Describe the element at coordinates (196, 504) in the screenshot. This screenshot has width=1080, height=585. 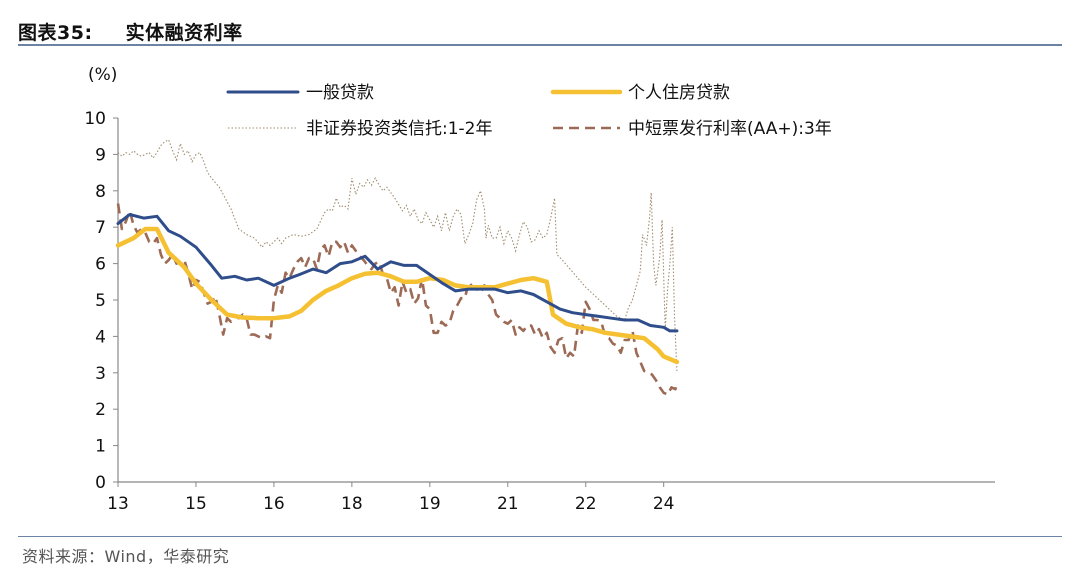
I see `x-tick-label: 15` at that location.